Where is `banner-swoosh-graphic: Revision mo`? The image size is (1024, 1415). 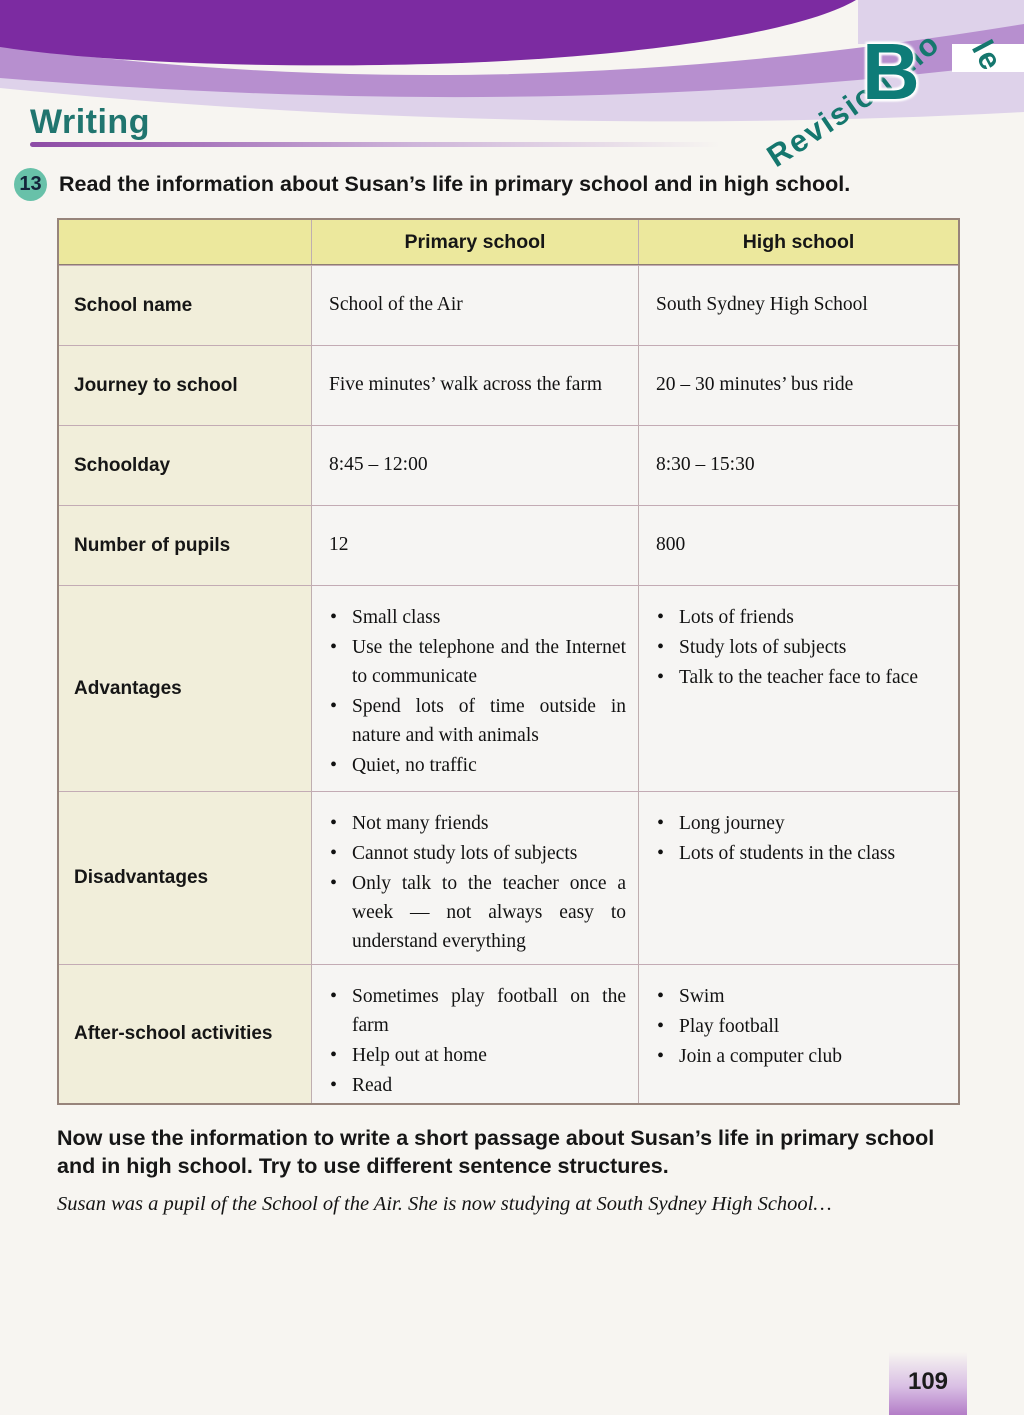
banner-swoosh-graphic: Revision mo is located at coordinates (512, 85).